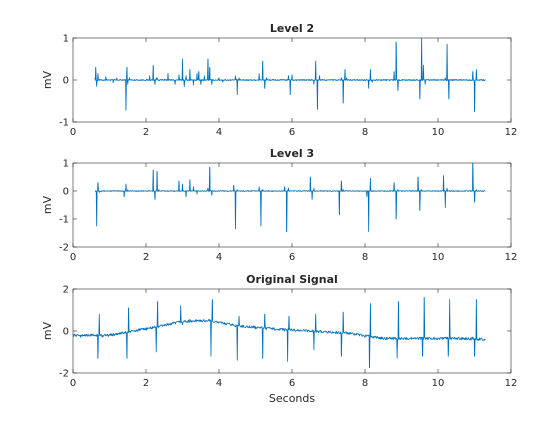  Describe the element at coordinates (292, 153) in the screenshot. I see `subplot-title: Level 3` at that location.